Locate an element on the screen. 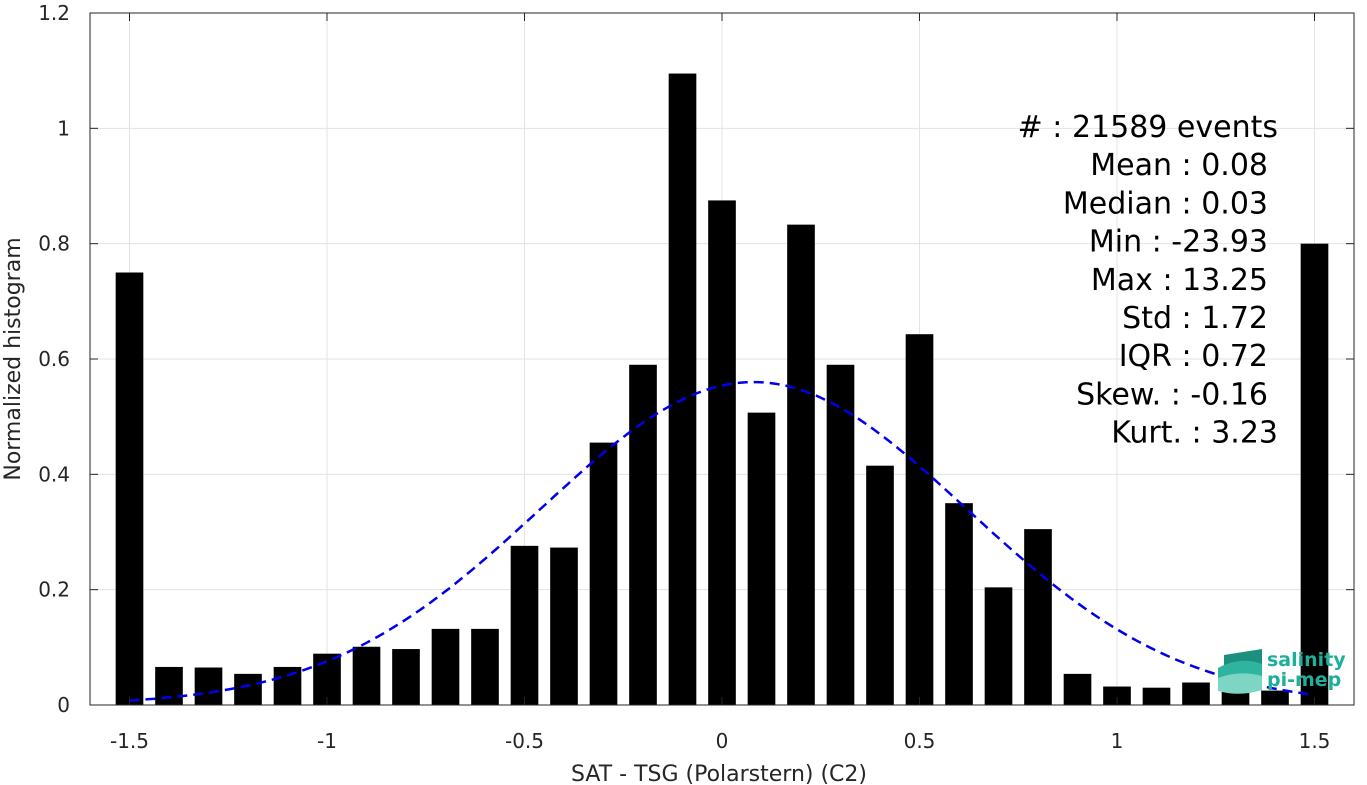  x-tick-label: 0.5 is located at coordinates (920, 741).